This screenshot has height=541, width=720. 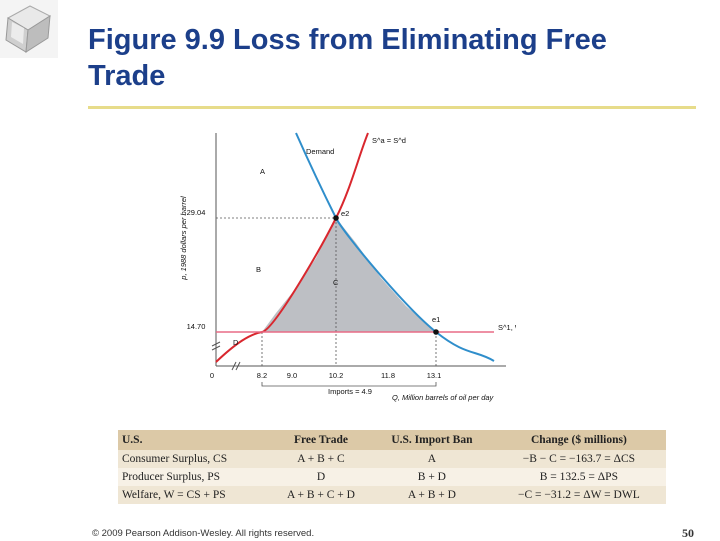 I want to click on y-tick-14-70: 14.70, so click(x=196, y=326).